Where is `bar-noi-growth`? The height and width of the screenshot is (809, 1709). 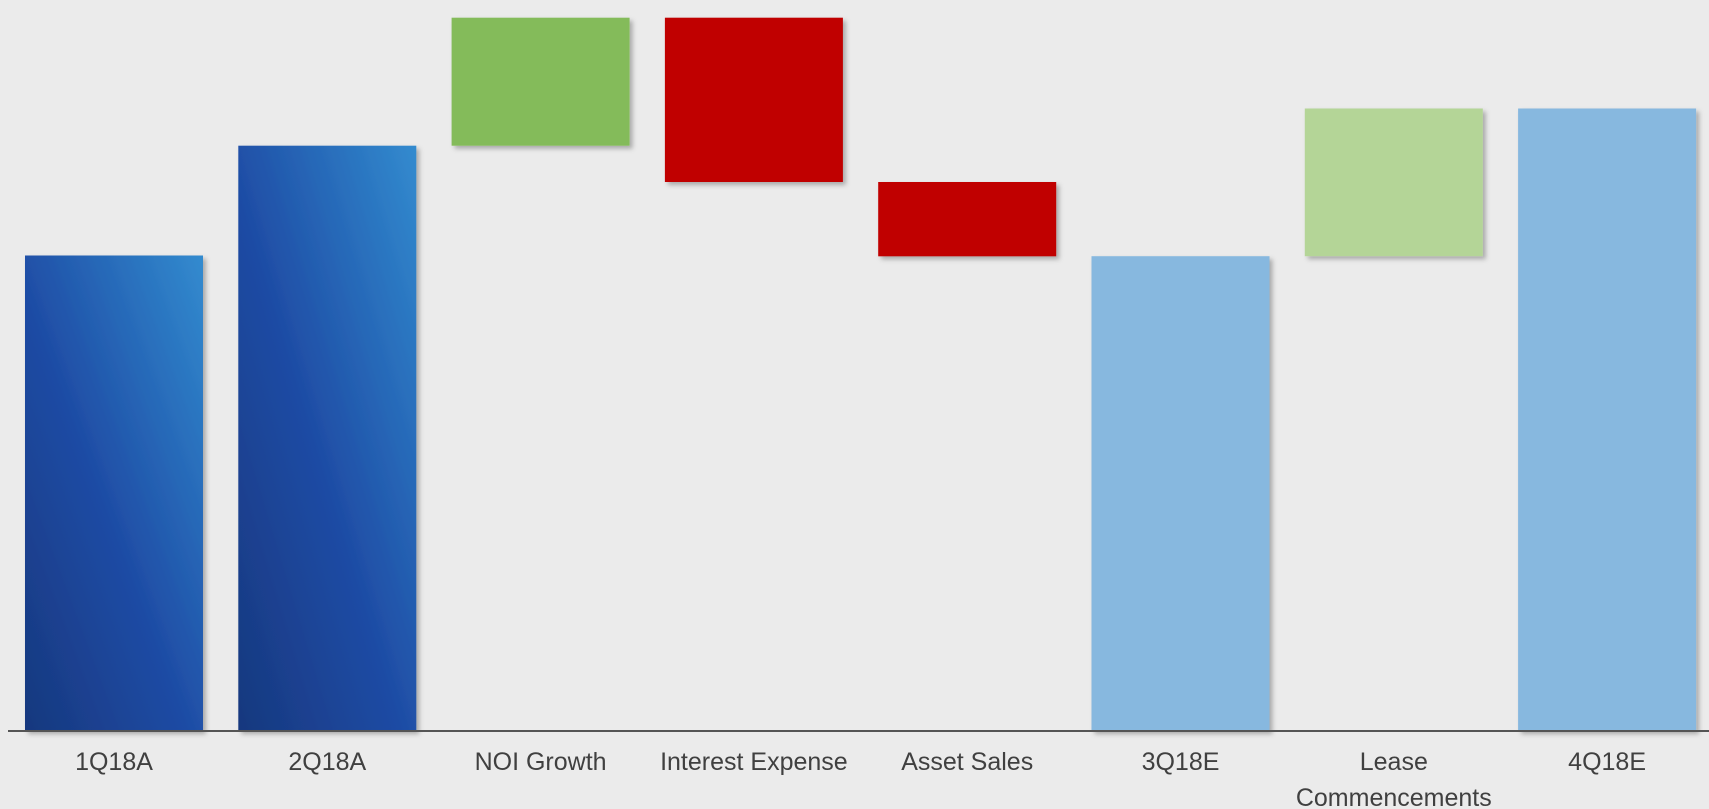
bar-noi-growth is located at coordinates (540, 81).